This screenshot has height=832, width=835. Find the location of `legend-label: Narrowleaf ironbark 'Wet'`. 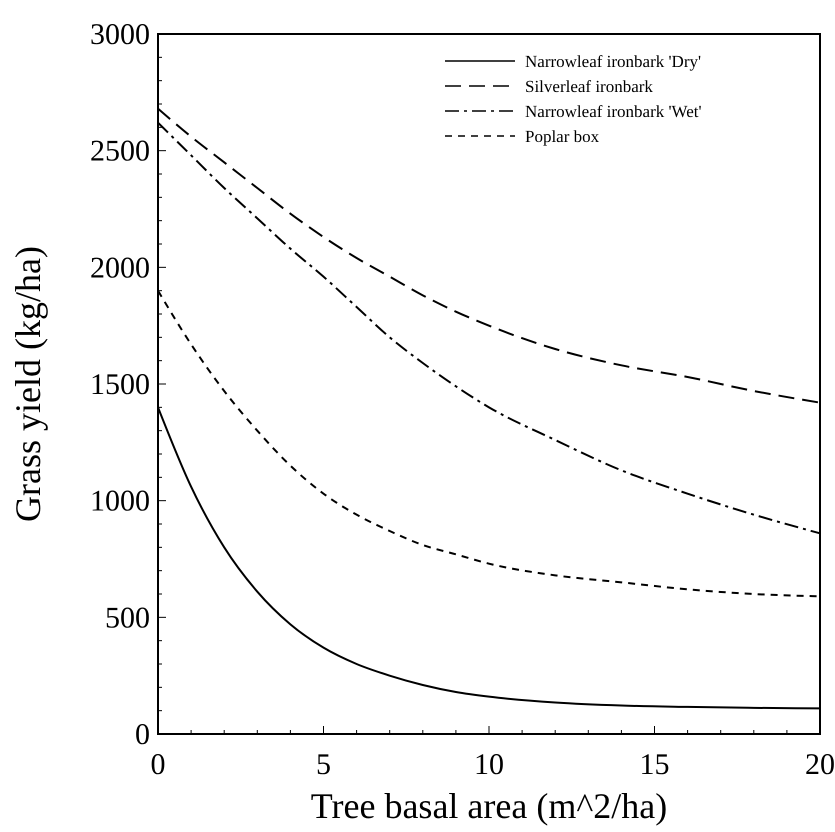

legend-label: Narrowleaf ironbark 'Wet' is located at coordinates (613, 111).